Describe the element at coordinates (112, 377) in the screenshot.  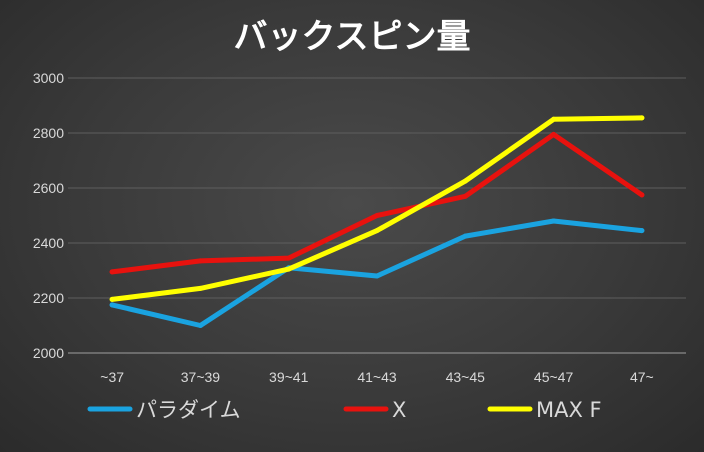
I see `x-tick-label: ~37` at that location.